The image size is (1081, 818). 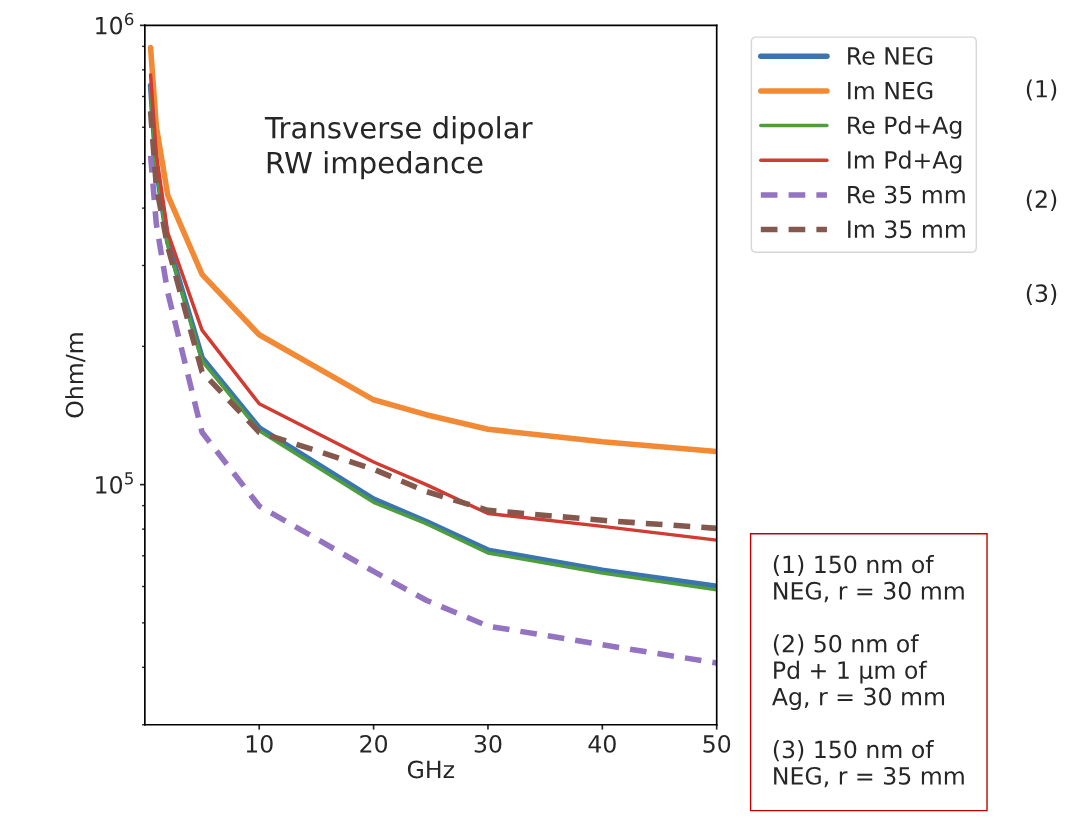 What do you see at coordinates (1041, 90) in the screenshot?
I see `text: (1)` at bounding box center [1041, 90].